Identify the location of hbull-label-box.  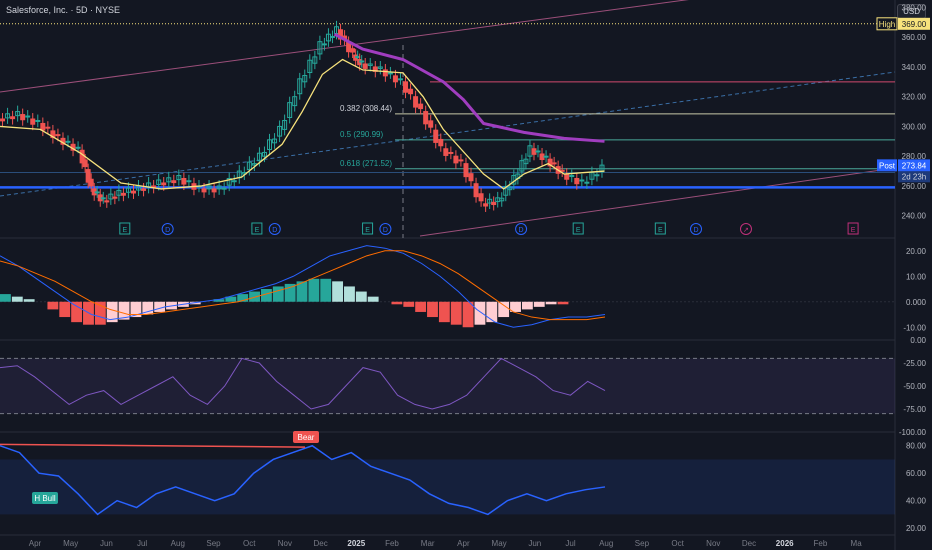
(45, 498).